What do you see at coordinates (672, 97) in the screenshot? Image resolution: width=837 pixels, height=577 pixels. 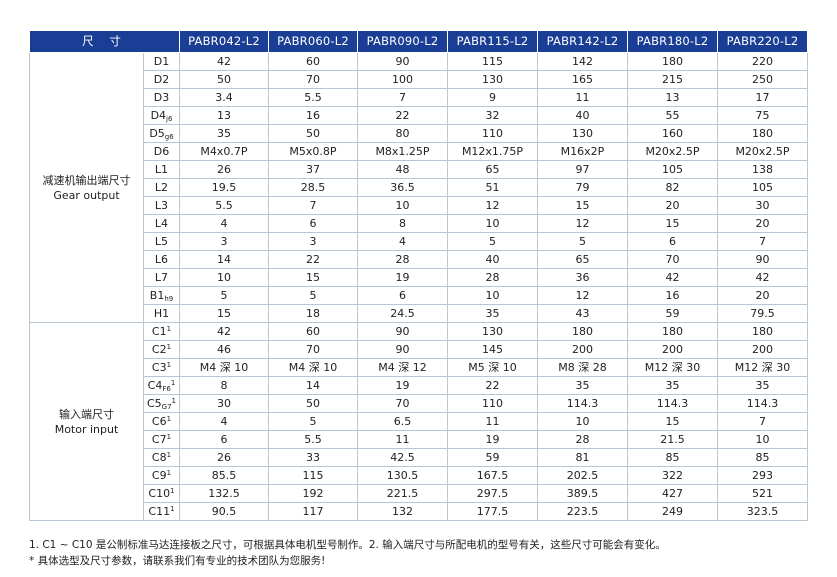 I see `value-cell: 13` at bounding box center [672, 97].